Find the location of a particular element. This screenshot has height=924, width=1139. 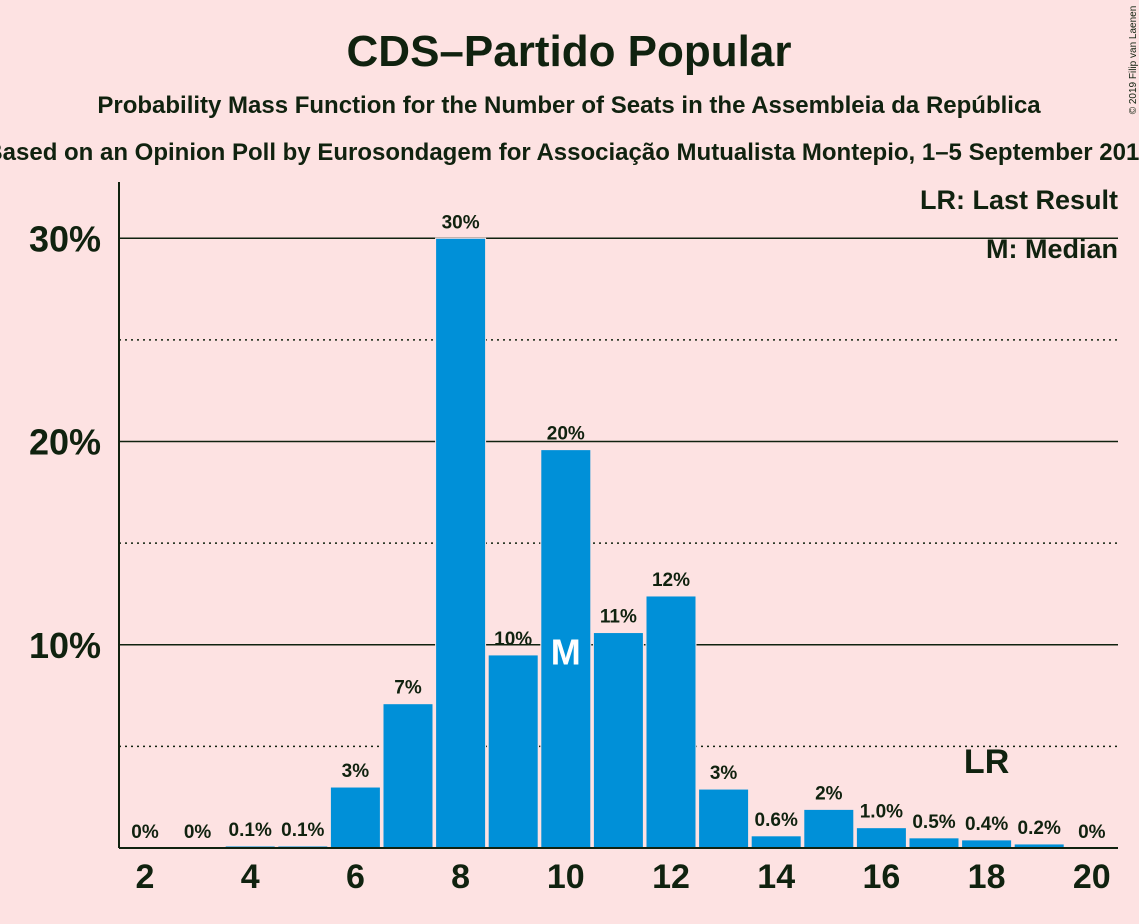

data-label-seats-14: 0.6% is located at coordinates (776, 820).